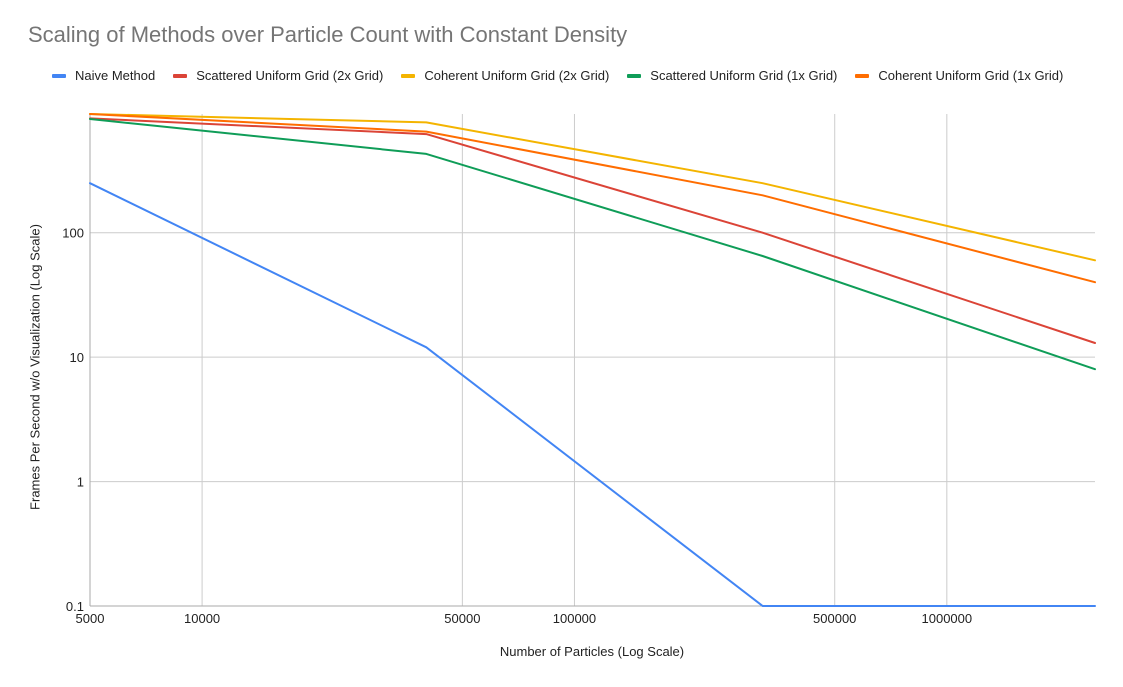  I want to click on x-tick-label: 10000, so click(202, 618).